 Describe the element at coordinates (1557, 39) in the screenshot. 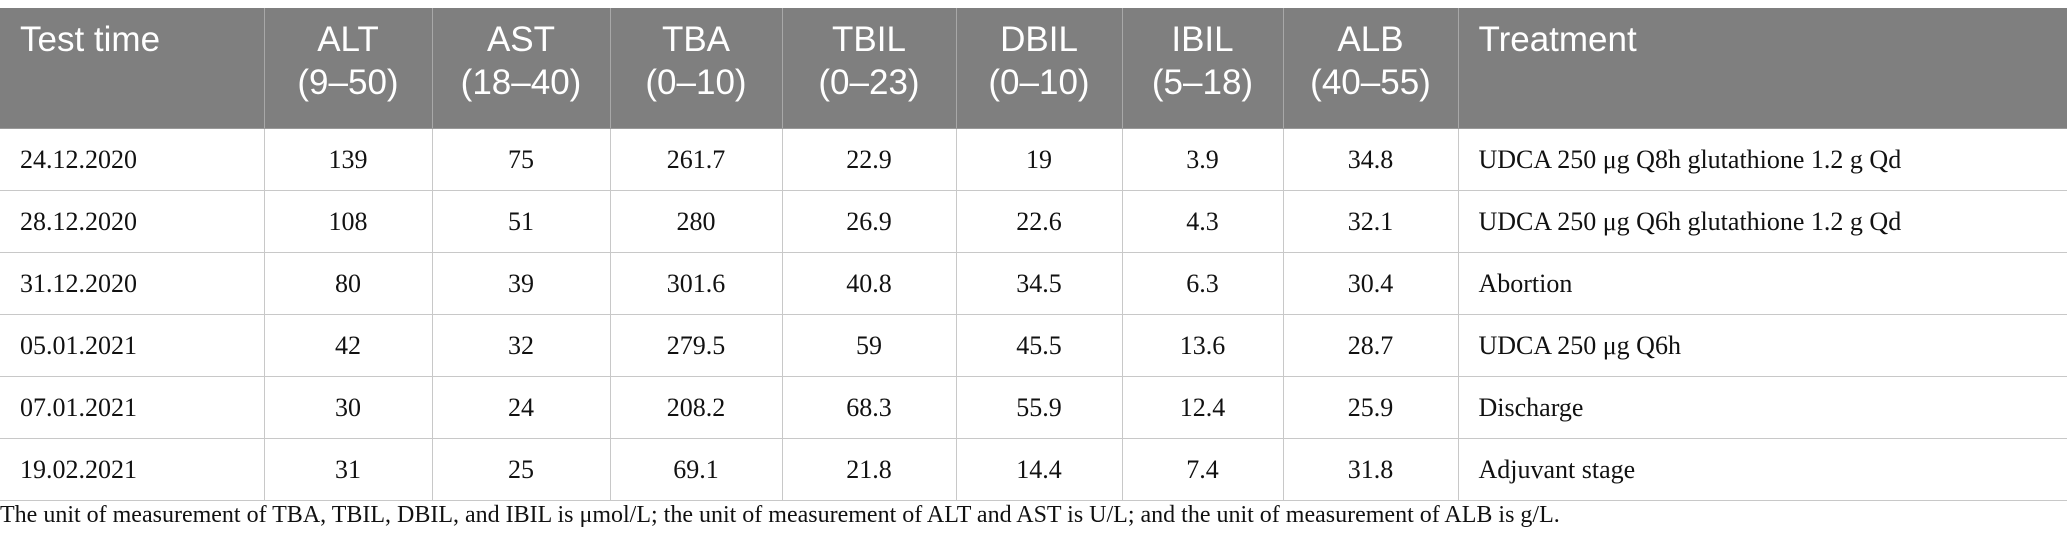

I see `header-label: Treatment` at that location.